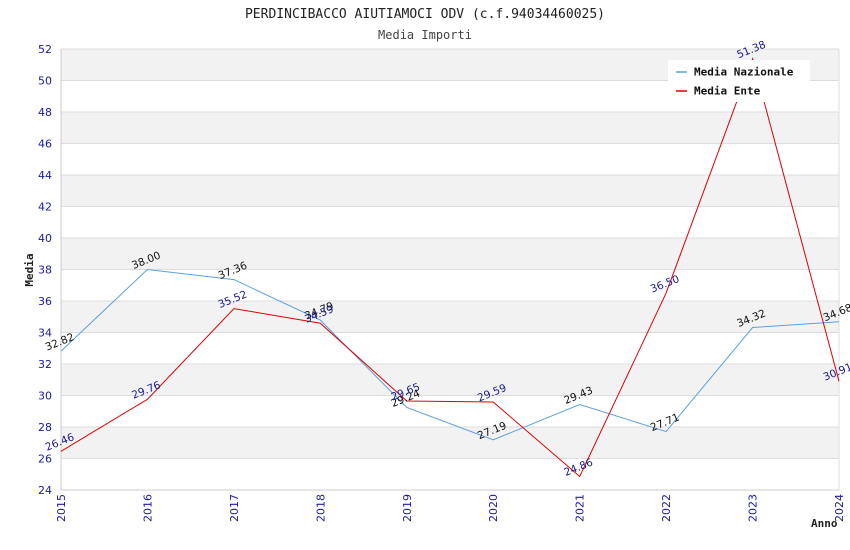 This screenshot has height=550, width=850. Describe the element at coordinates (320, 508) in the screenshot. I see `x-tick-label: 2018` at that location.